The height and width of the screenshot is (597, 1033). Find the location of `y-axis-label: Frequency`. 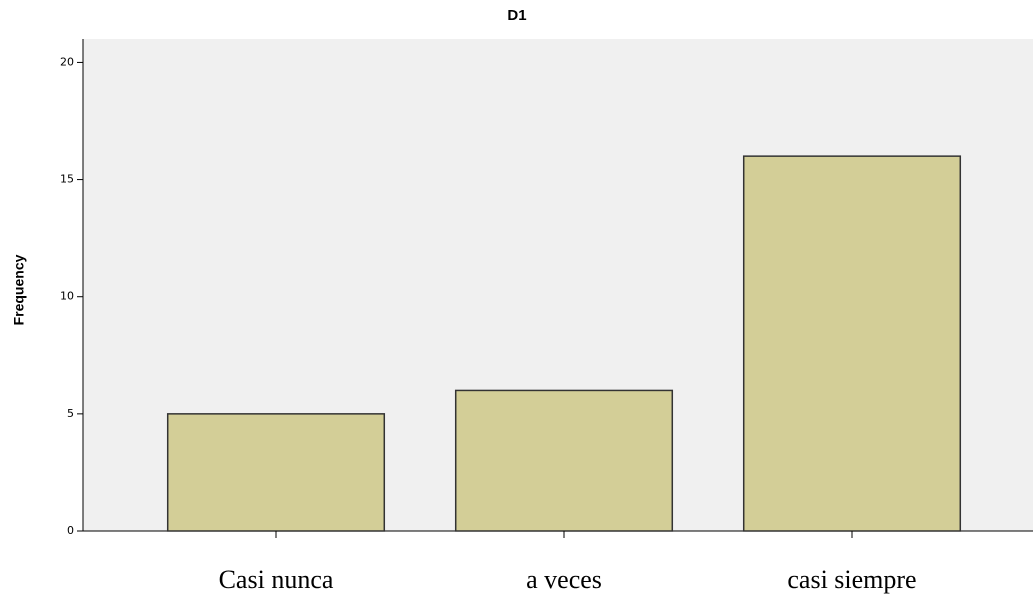

y-axis-label: Frequency is located at coordinates (19, 289).